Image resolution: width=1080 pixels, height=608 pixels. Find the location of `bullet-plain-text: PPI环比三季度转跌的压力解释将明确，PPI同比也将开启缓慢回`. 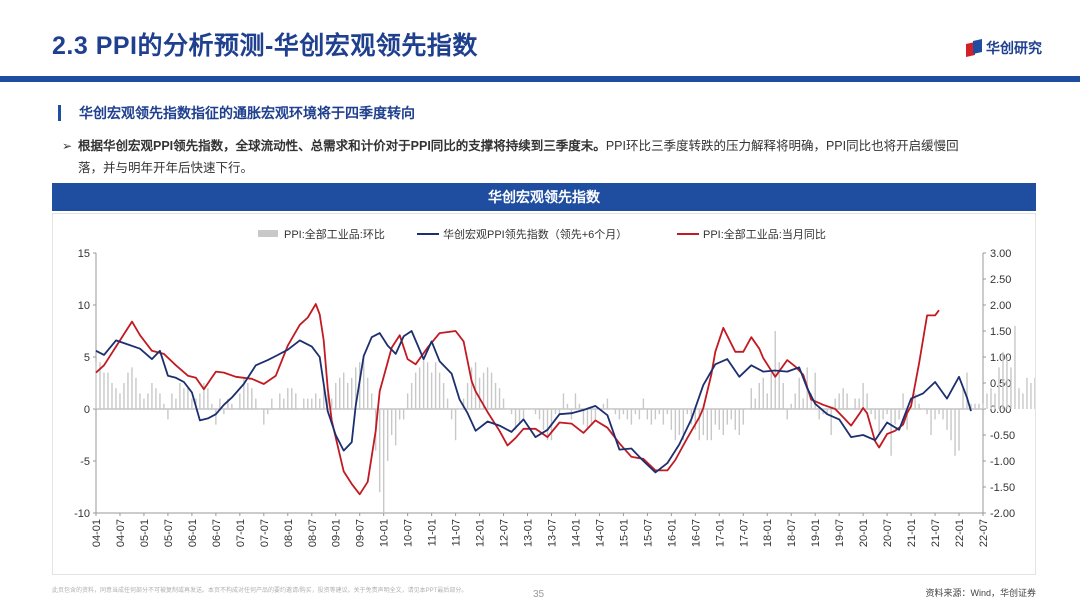

bullet-plain-text: PPI环比三季度转跌的压力解释将明确，PPI同比也将开启缓慢回 is located at coordinates (782, 146).